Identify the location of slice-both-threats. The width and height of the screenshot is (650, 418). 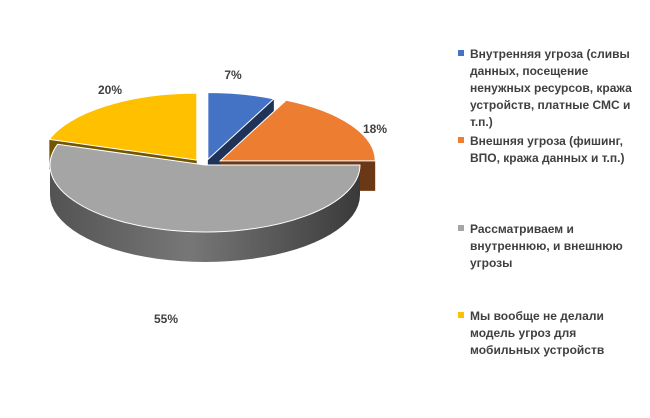
(205, 188).